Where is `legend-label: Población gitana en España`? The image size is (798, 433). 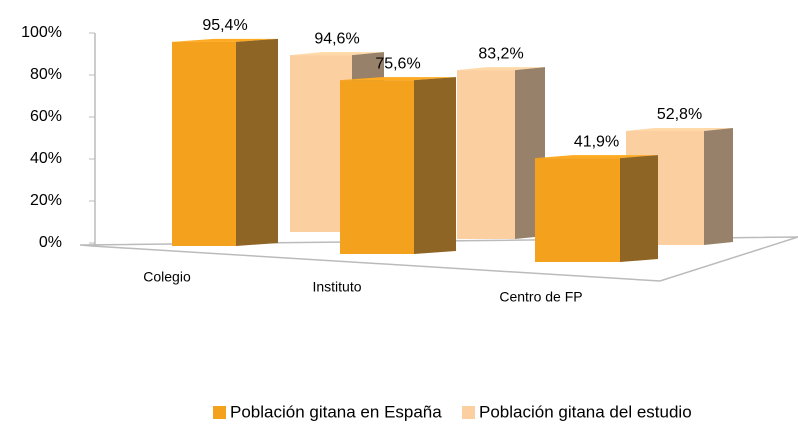
legend-label: Población gitana en España is located at coordinates (336, 411).